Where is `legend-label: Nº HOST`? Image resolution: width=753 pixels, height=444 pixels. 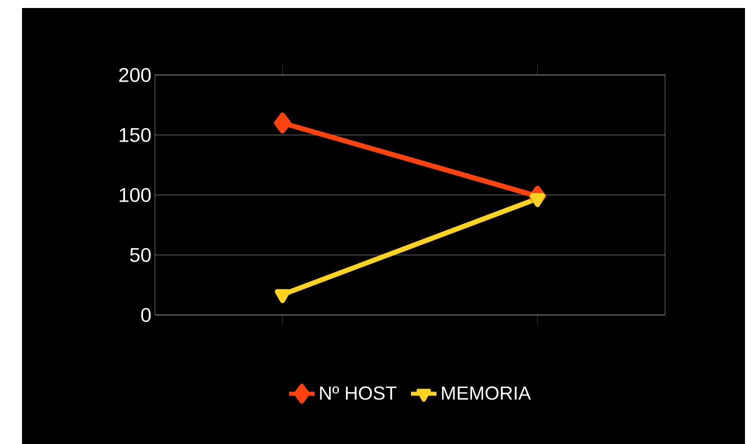 legend-label: Nº HOST is located at coordinates (358, 393).